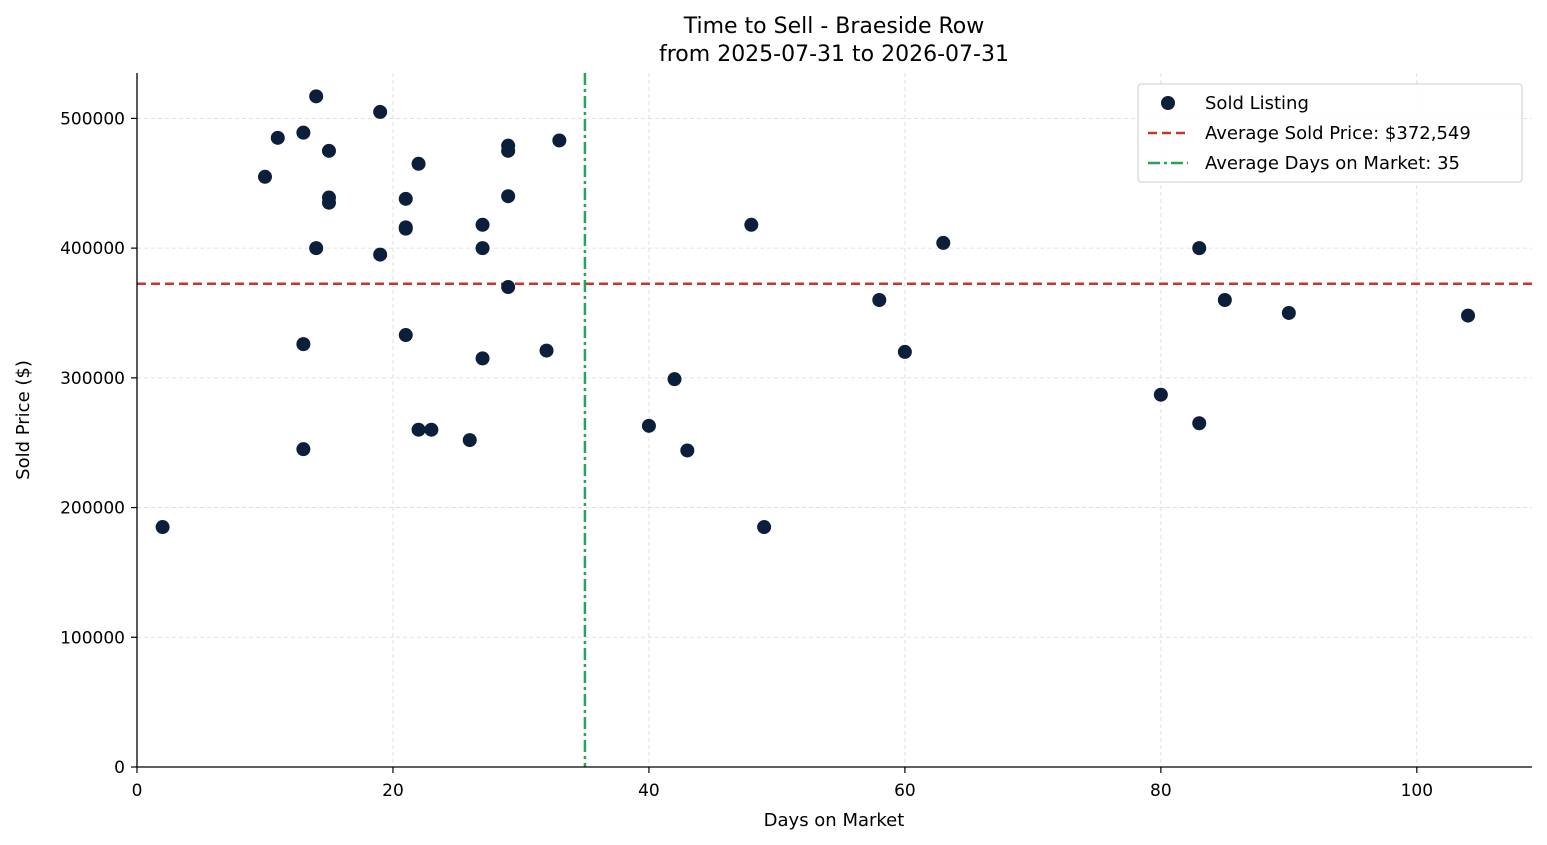 The image size is (1547, 845). Describe the element at coordinates (1417, 791) in the screenshot. I see `x-tick-label: 100` at that location.